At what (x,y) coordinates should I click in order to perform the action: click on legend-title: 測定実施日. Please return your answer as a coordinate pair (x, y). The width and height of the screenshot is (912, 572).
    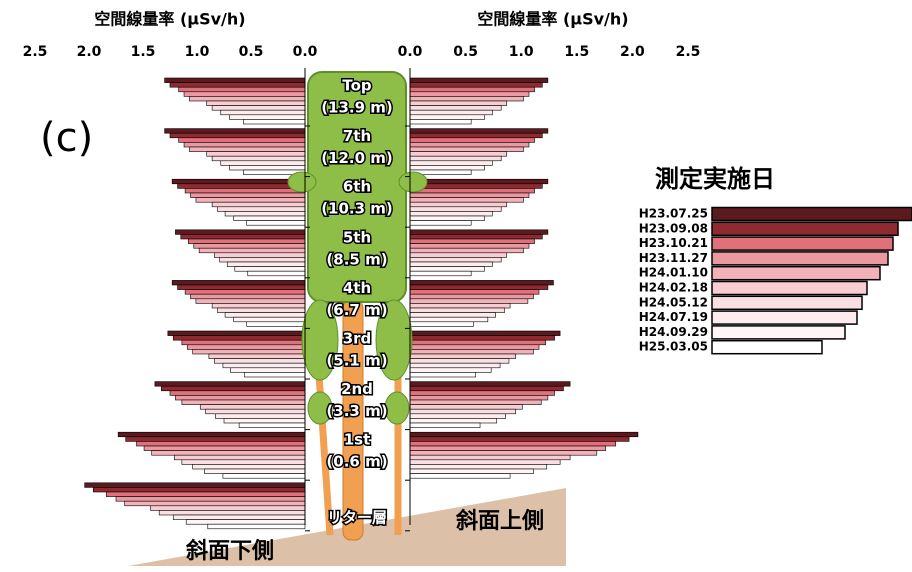
    Looking at the image, I should click on (715, 179).